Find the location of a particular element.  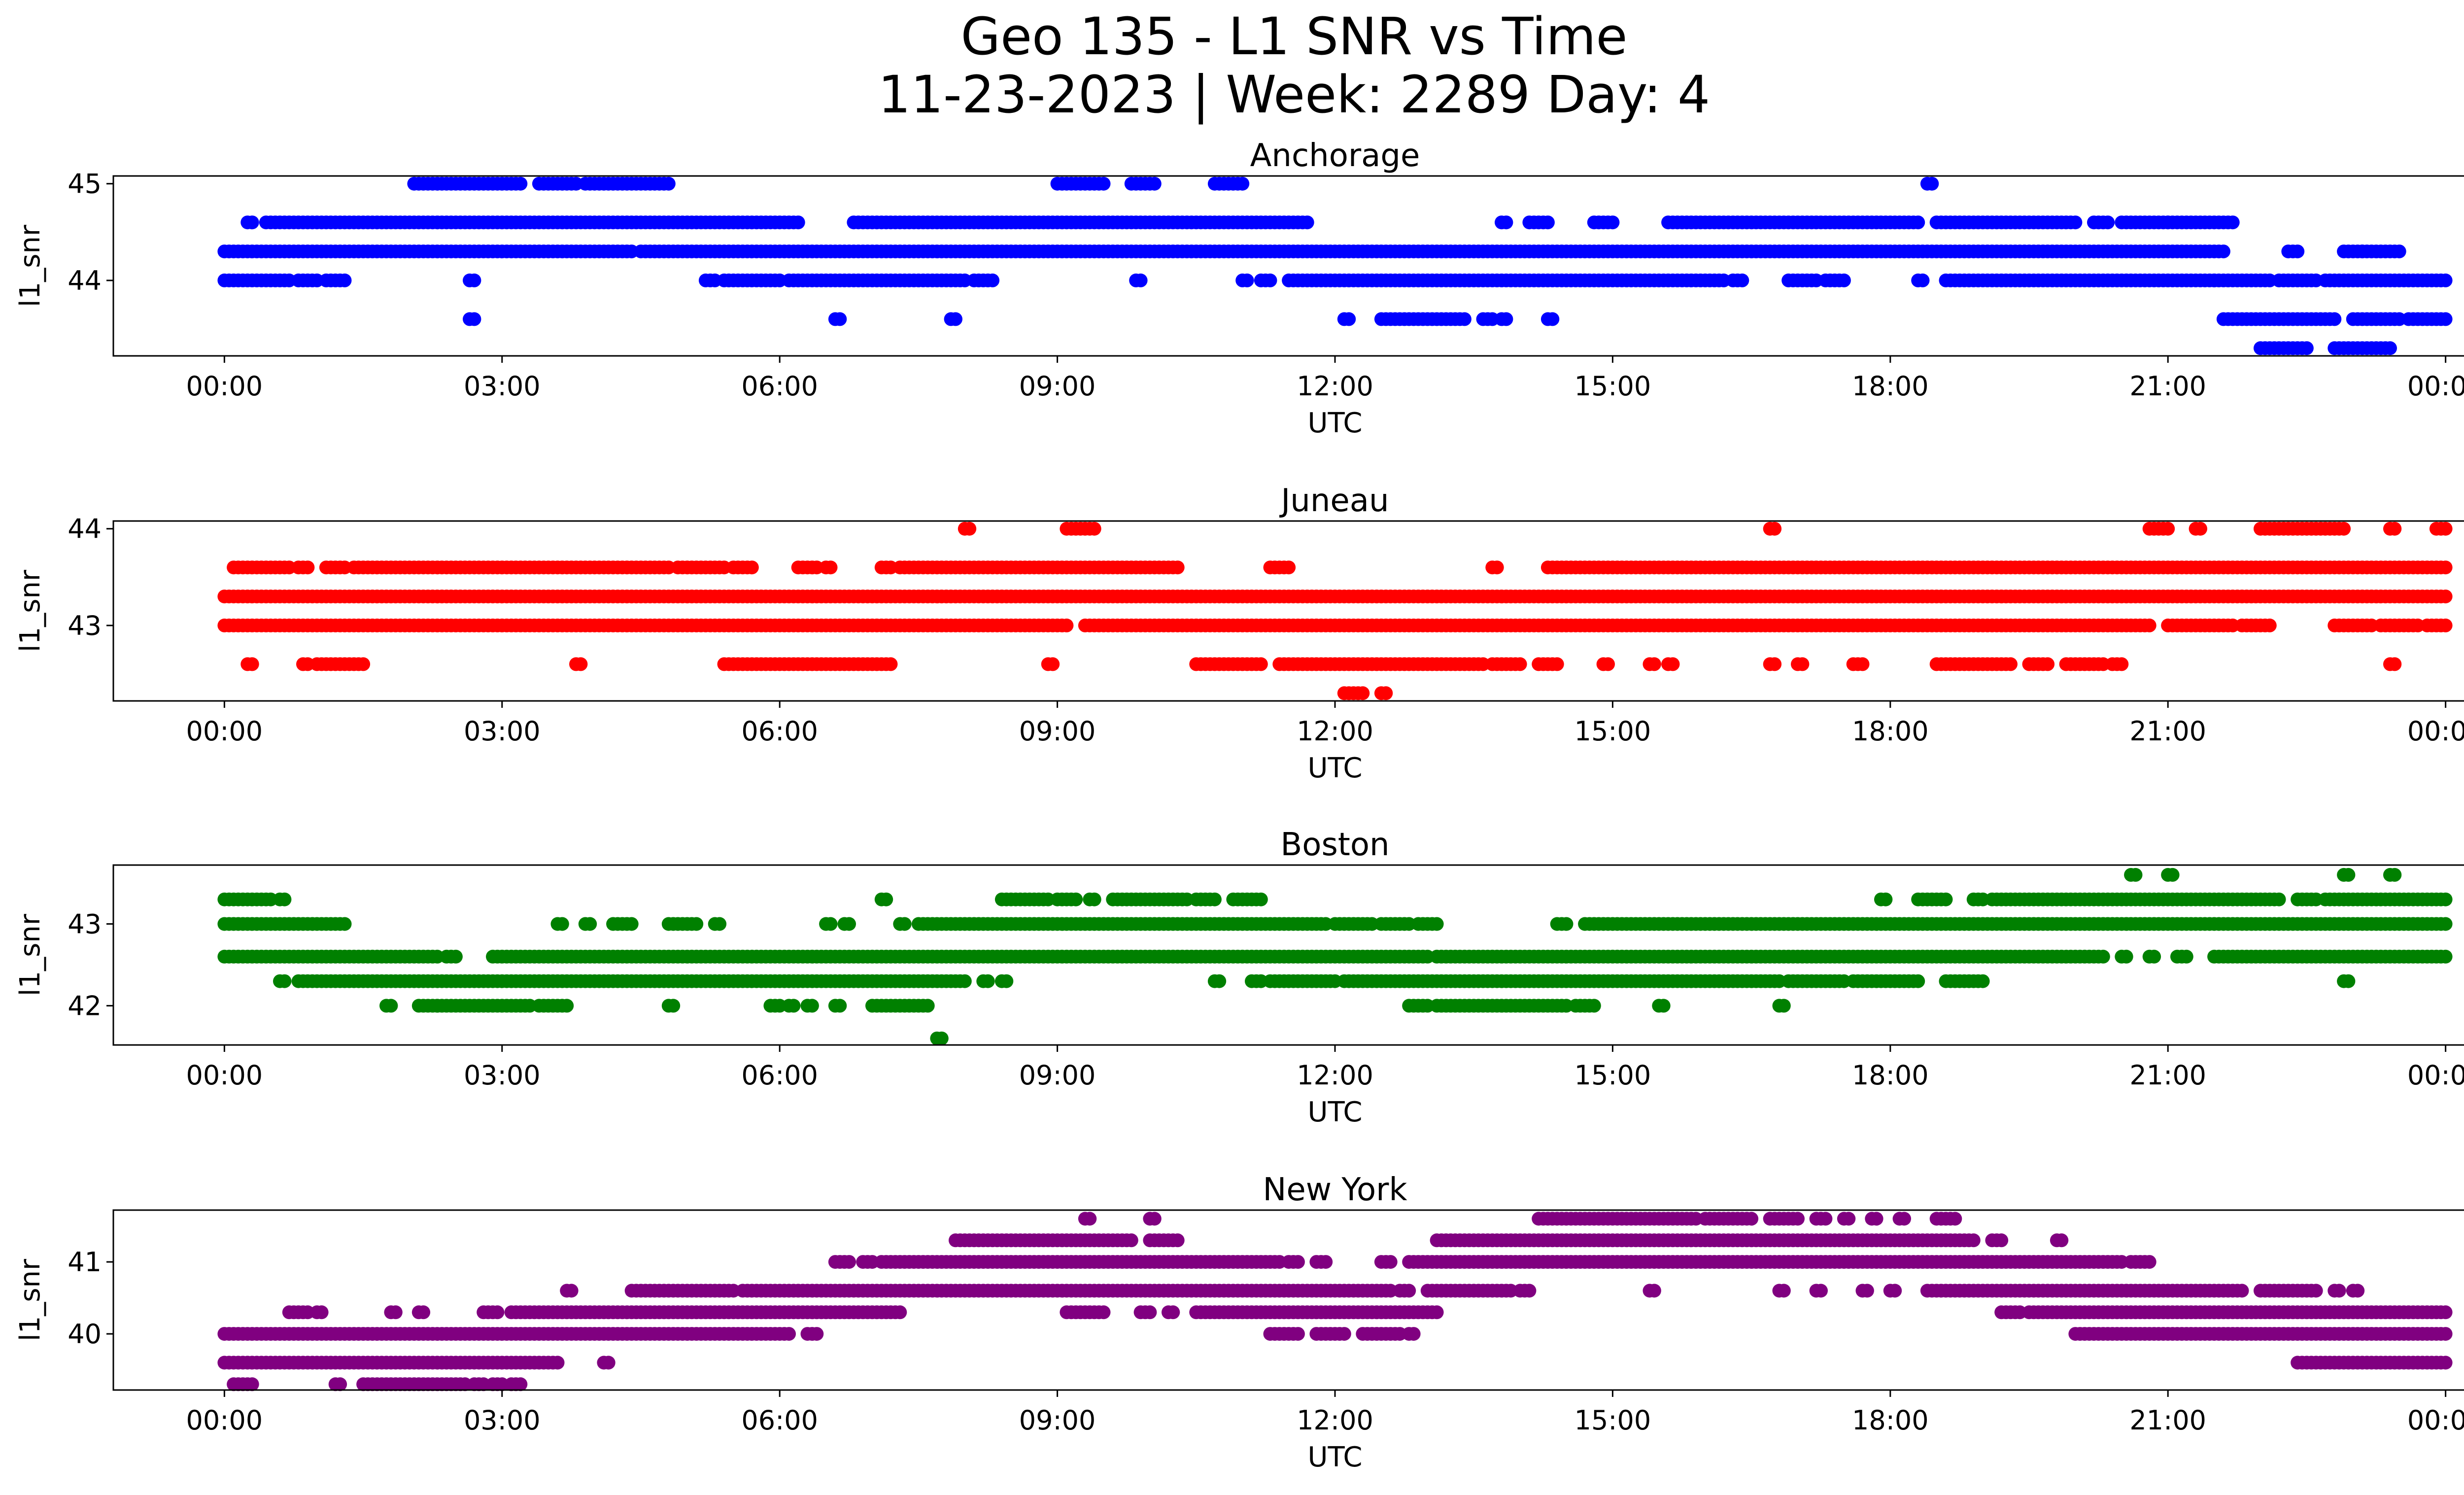

scatter-series is located at coordinates (1335, 265).